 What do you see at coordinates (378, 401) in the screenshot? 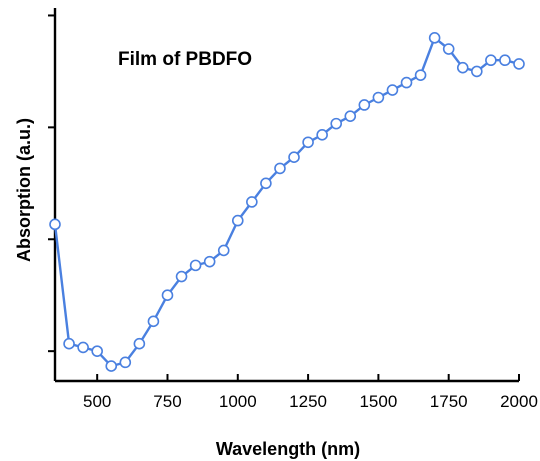
I see `x-tick-label: 1500` at bounding box center [378, 401].